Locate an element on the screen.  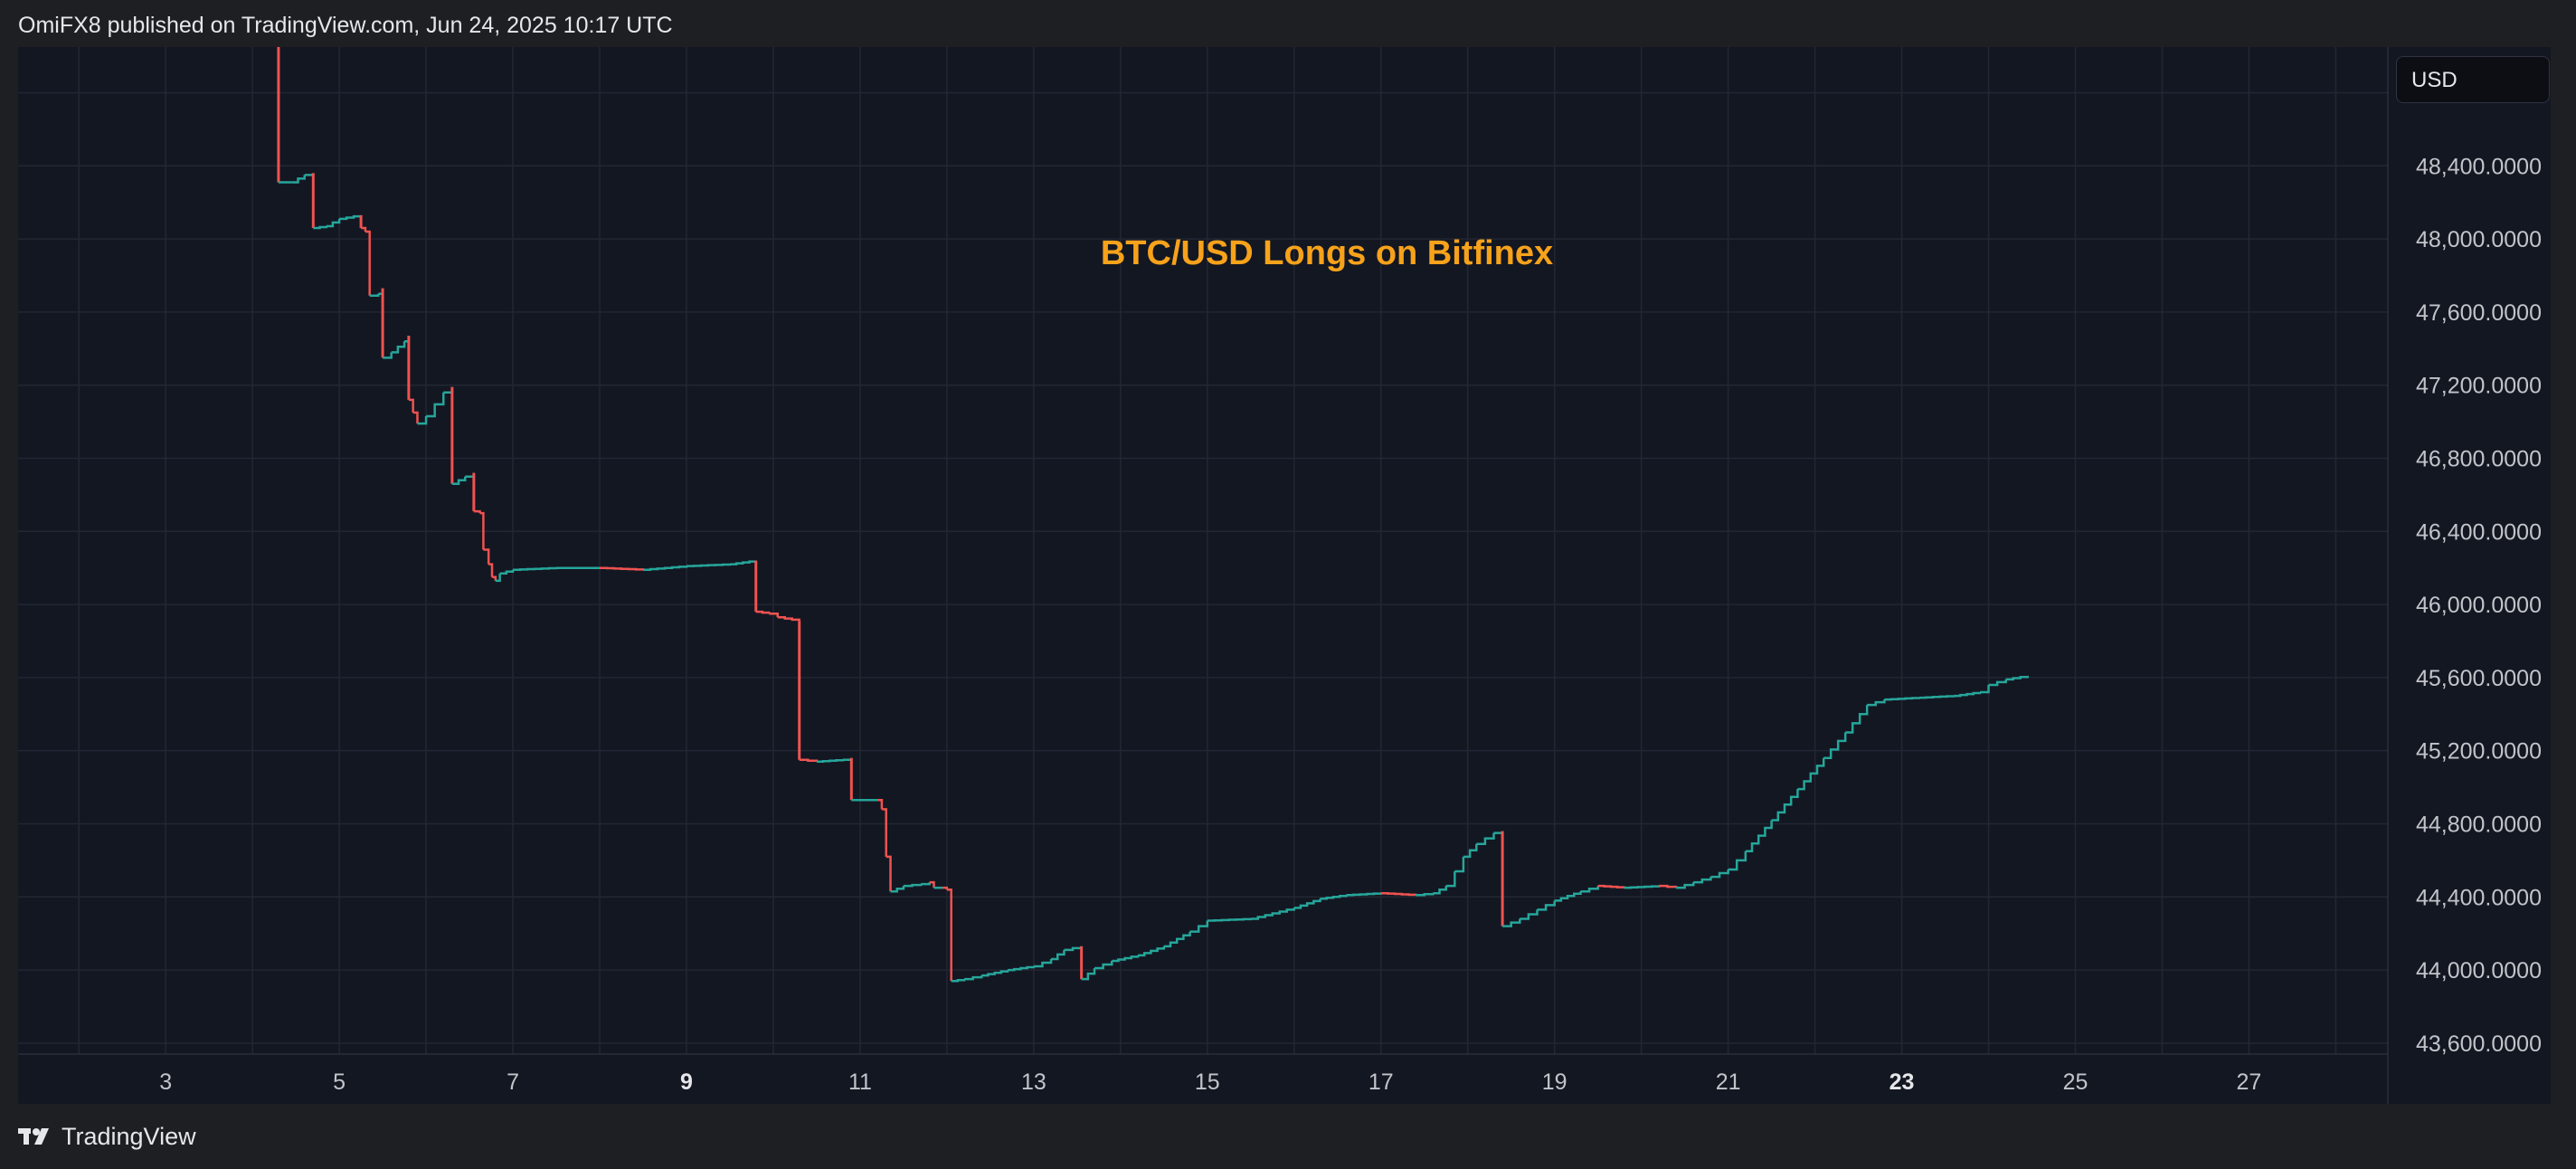
x-tick-label: 7 is located at coordinates (513, 1082).